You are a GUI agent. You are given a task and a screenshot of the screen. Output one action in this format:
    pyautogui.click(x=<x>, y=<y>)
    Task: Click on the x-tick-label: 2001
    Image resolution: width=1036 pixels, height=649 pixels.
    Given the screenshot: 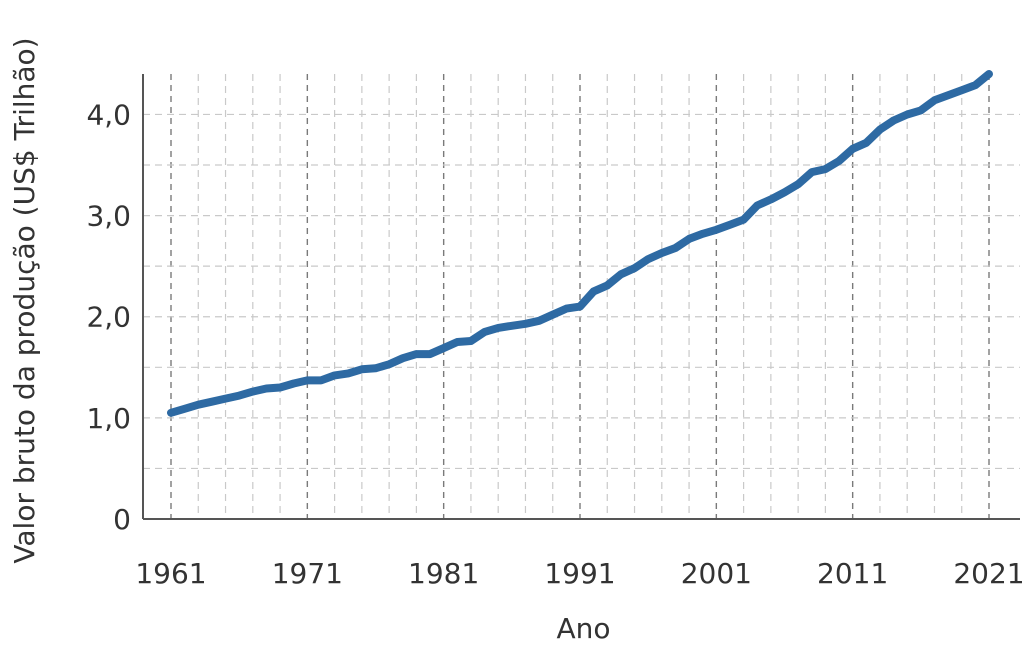 What is the action you would take?
    pyautogui.click(x=716, y=573)
    